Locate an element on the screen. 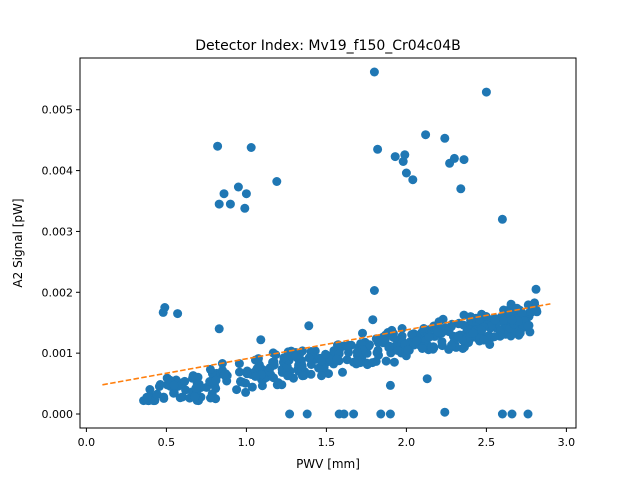 This screenshot has width=640, height=484. x-tick-label: 2.0 is located at coordinates (407, 442).